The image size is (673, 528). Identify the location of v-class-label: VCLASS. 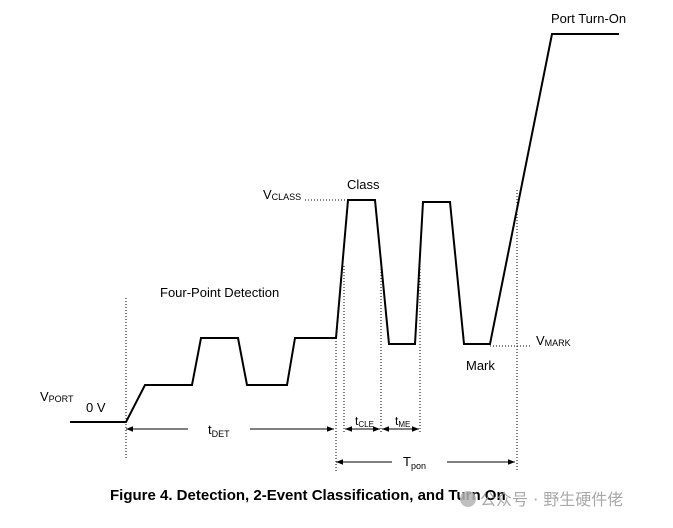
(282, 194).